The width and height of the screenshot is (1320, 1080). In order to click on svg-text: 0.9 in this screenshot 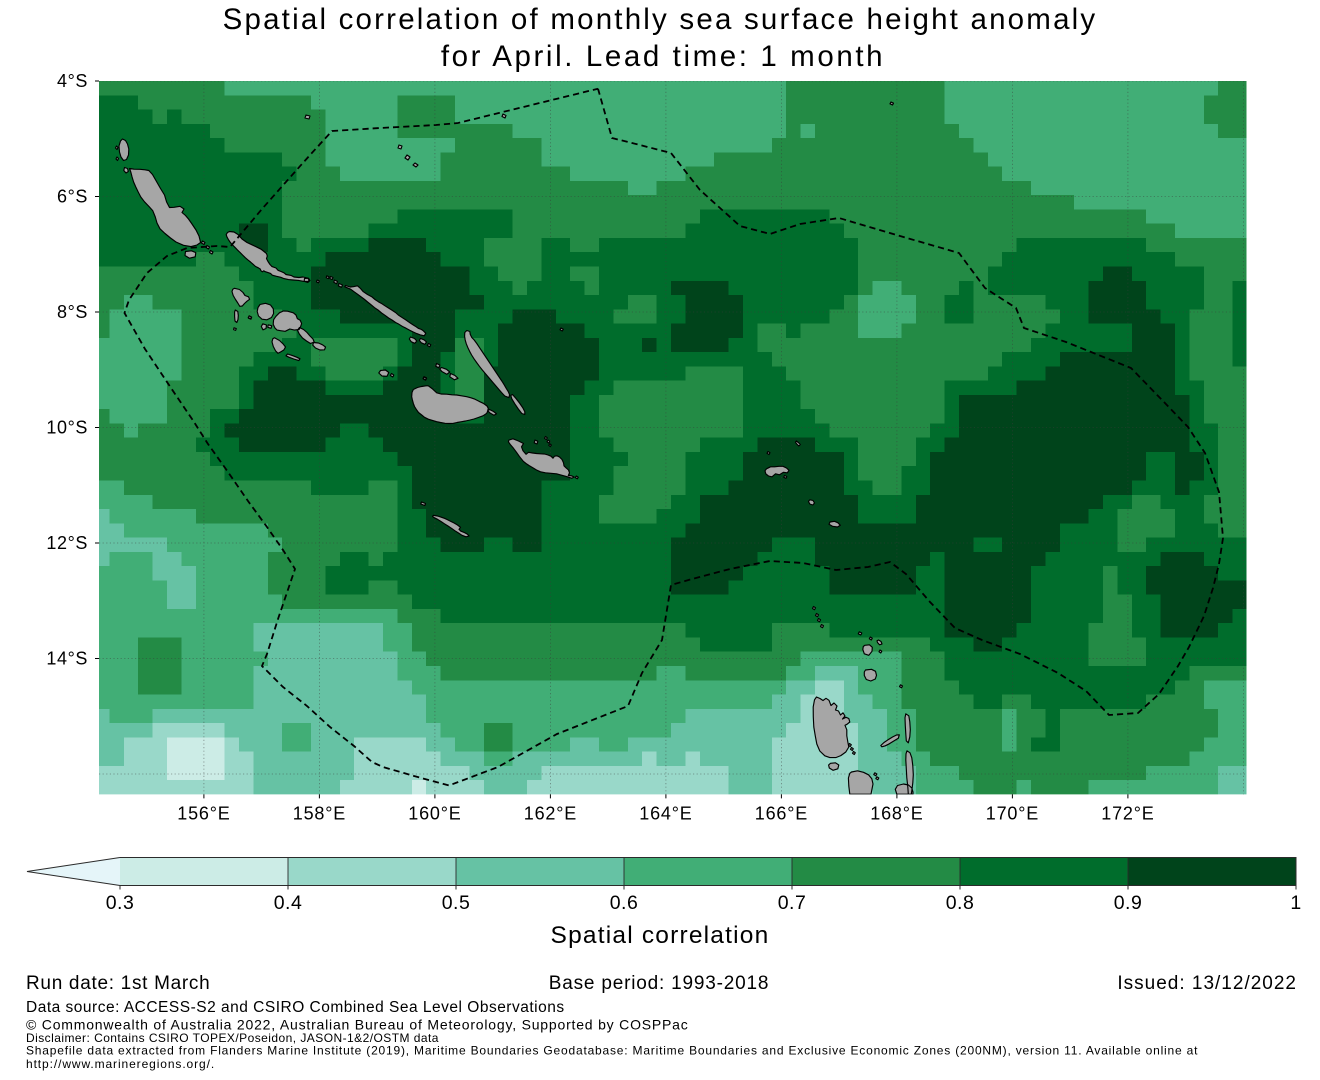, I will do `click(1128, 903)`.